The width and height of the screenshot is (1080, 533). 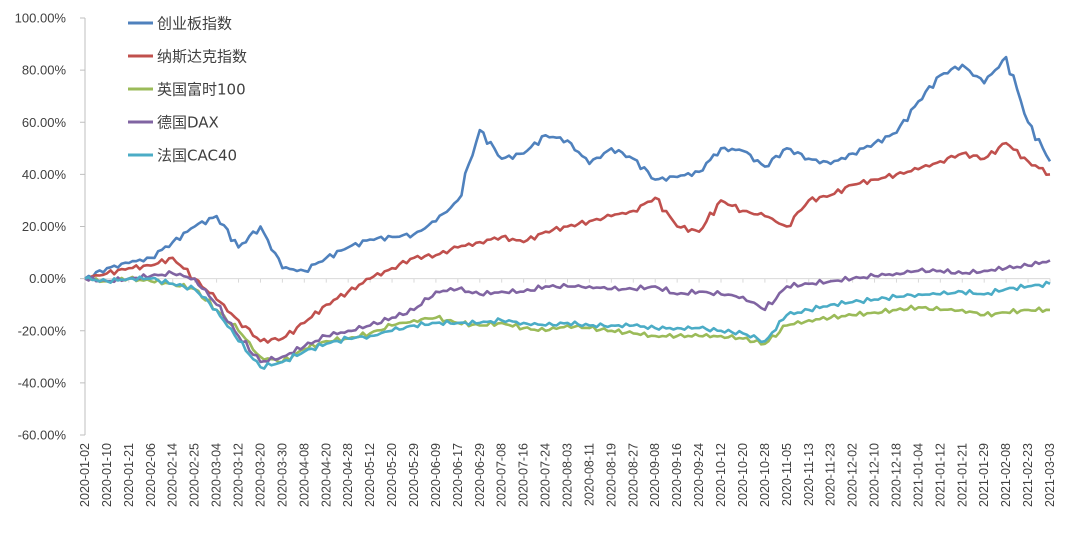 What do you see at coordinates (677, 475) in the screenshot?
I see `x-tick-label: 2020-09-16` at bounding box center [677, 475].